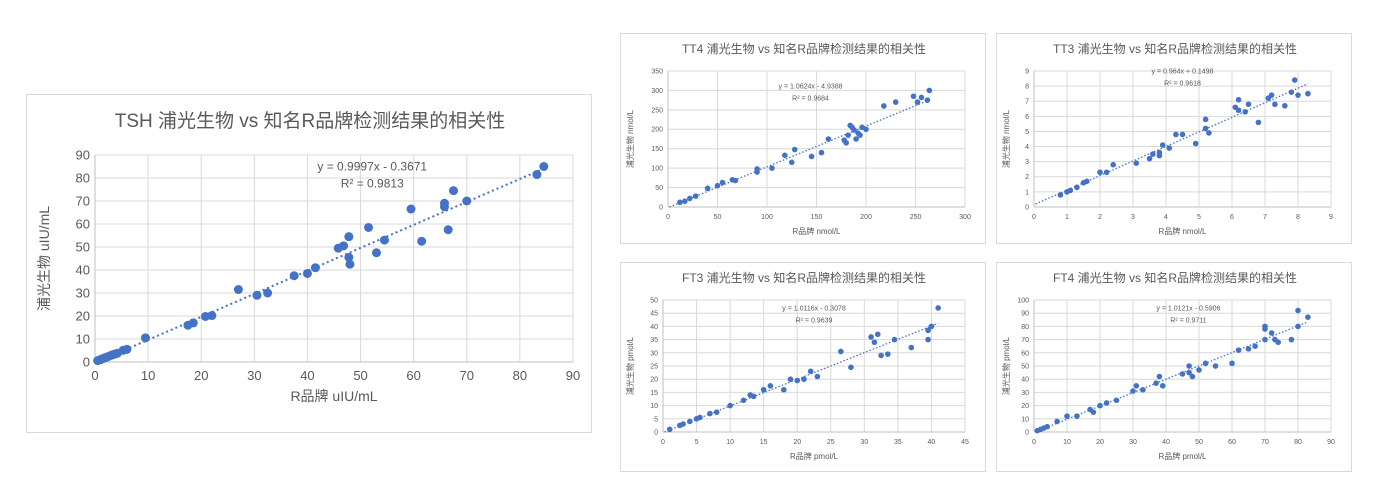 This screenshot has width=1386, height=502. What do you see at coordinates (1133, 217) in the screenshot?
I see `x-tick-label: 3` at bounding box center [1133, 217].